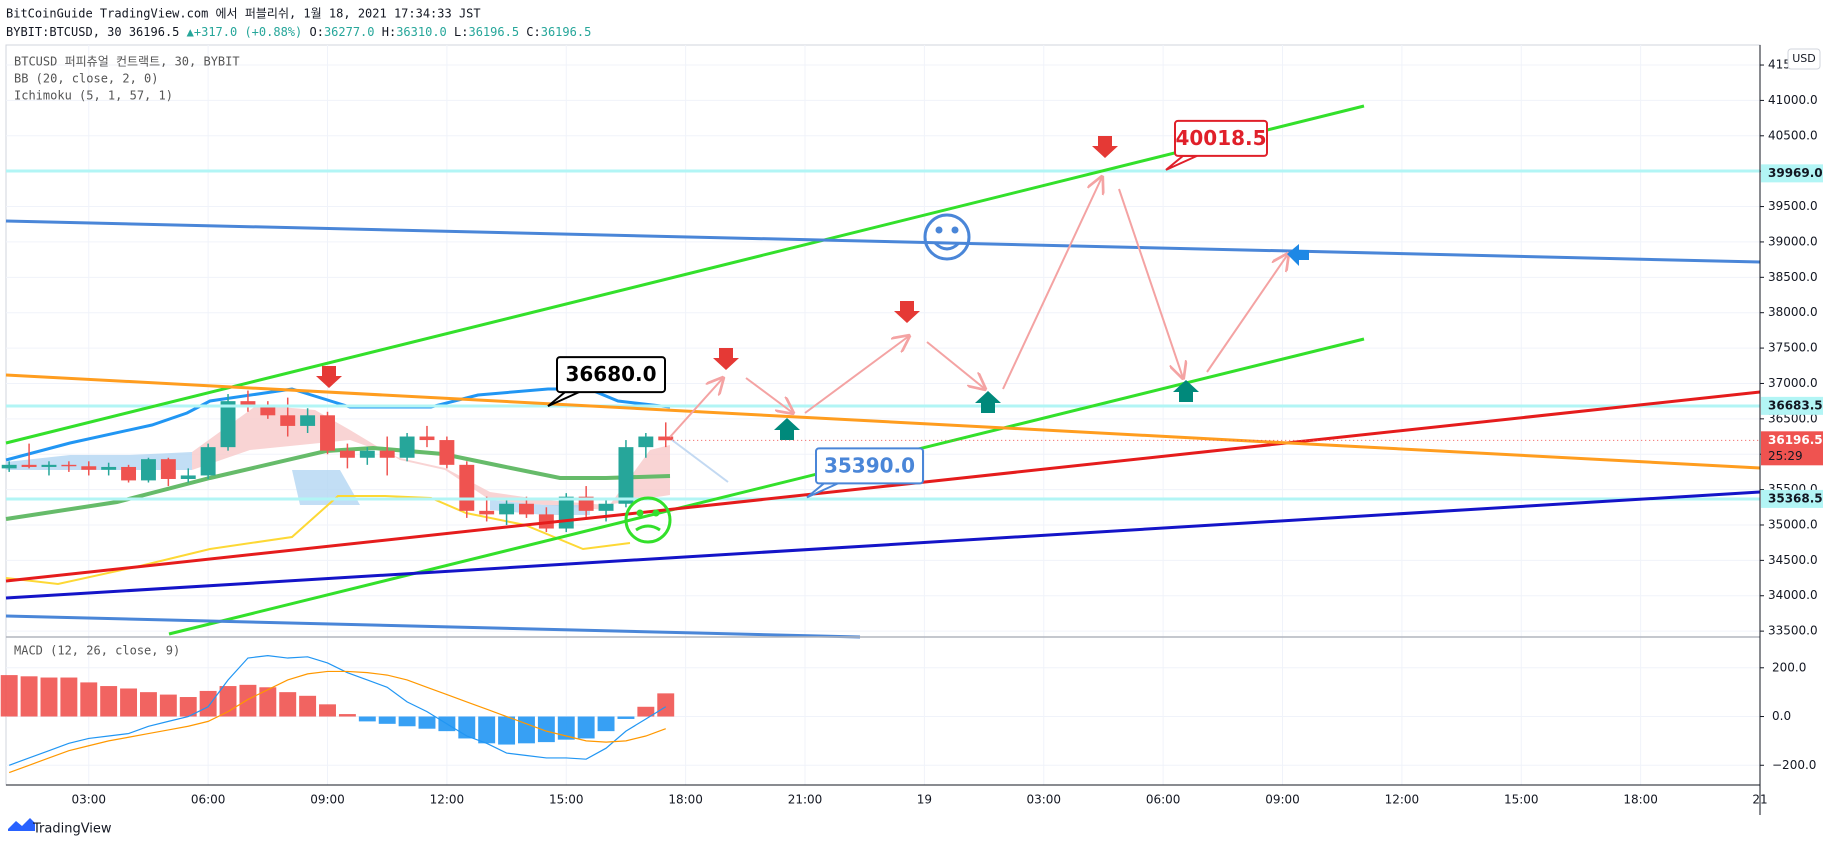 This screenshot has width=1828, height=845. Describe the element at coordinates (648, 520) in the screenshot. I see `smiley` at that location.